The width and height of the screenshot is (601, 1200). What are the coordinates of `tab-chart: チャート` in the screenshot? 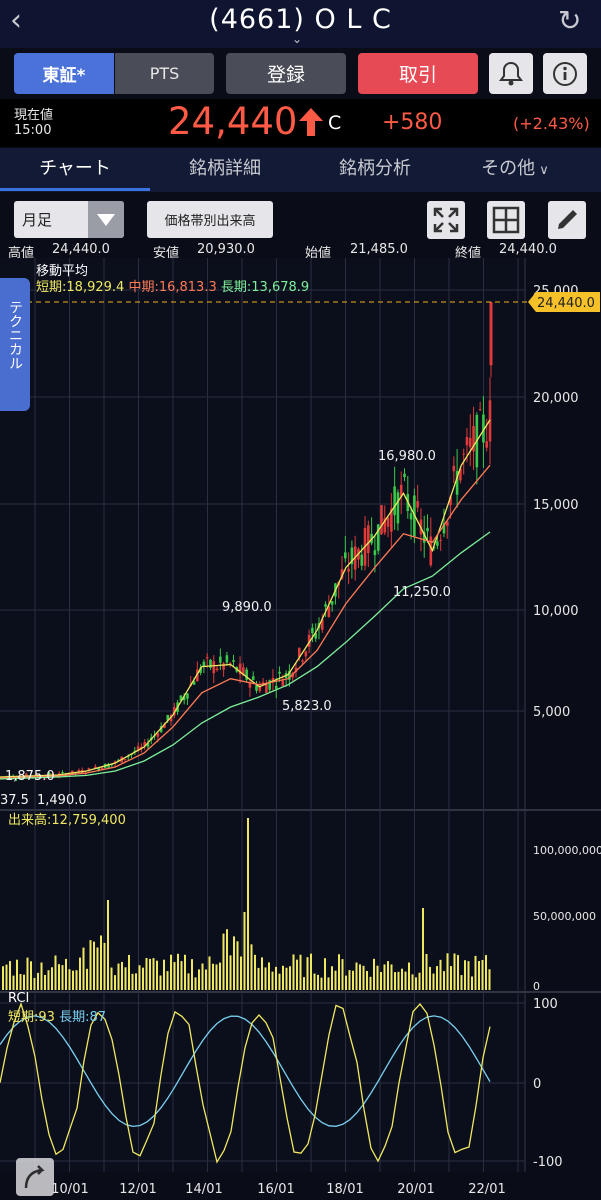 It's located at (75, 168).